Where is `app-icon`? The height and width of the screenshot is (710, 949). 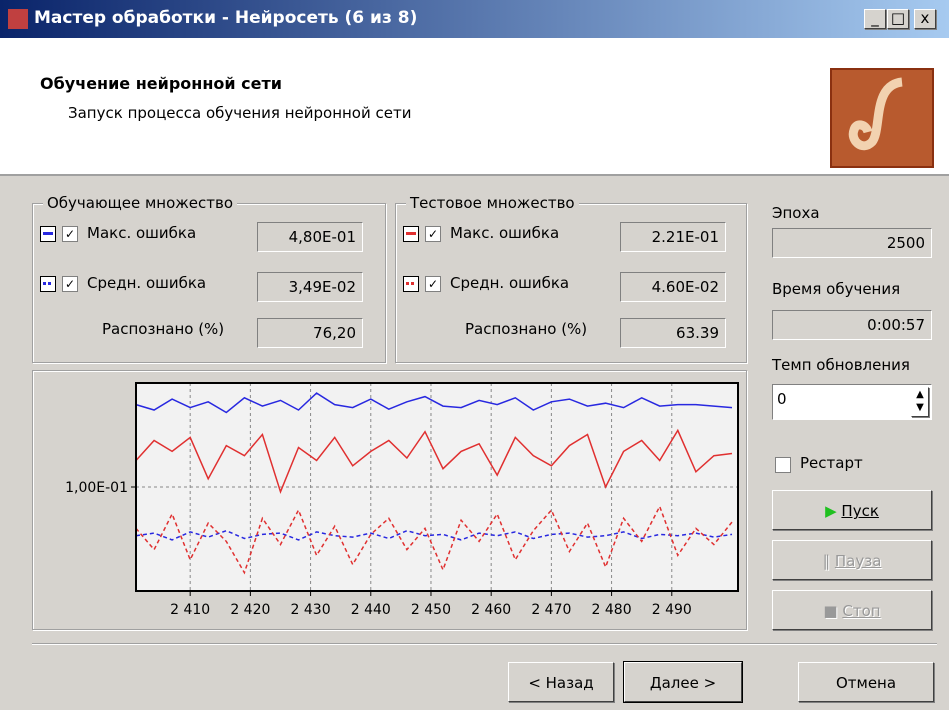
app-icon is located at coordinates (18, 19).